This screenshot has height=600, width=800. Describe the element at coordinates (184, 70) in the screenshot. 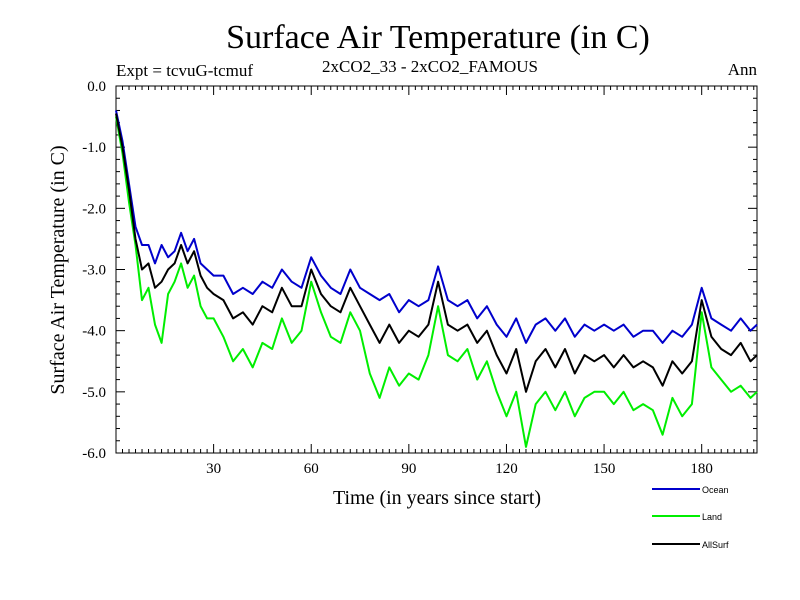

I see `experiment-label: Expt = tcvuG-tcmuf` at that location.